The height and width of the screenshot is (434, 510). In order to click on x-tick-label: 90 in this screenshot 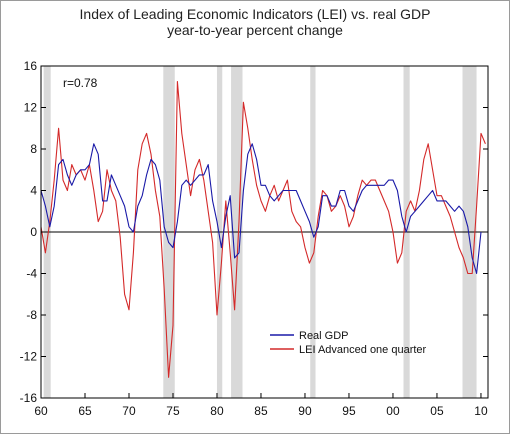, I will do `click(305, 411)`.